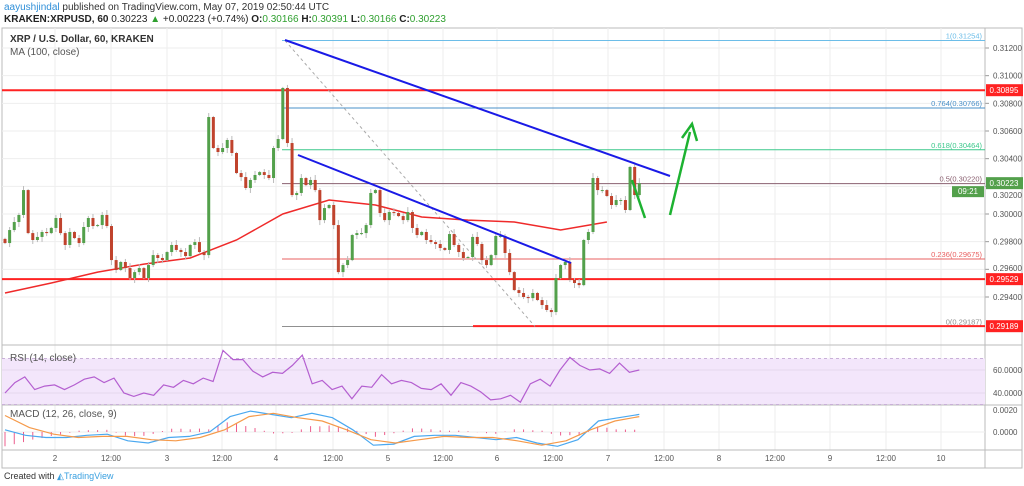 The width and height of the screenshot is (1024, 486). I want to click on signal-line, so click(322, 429).